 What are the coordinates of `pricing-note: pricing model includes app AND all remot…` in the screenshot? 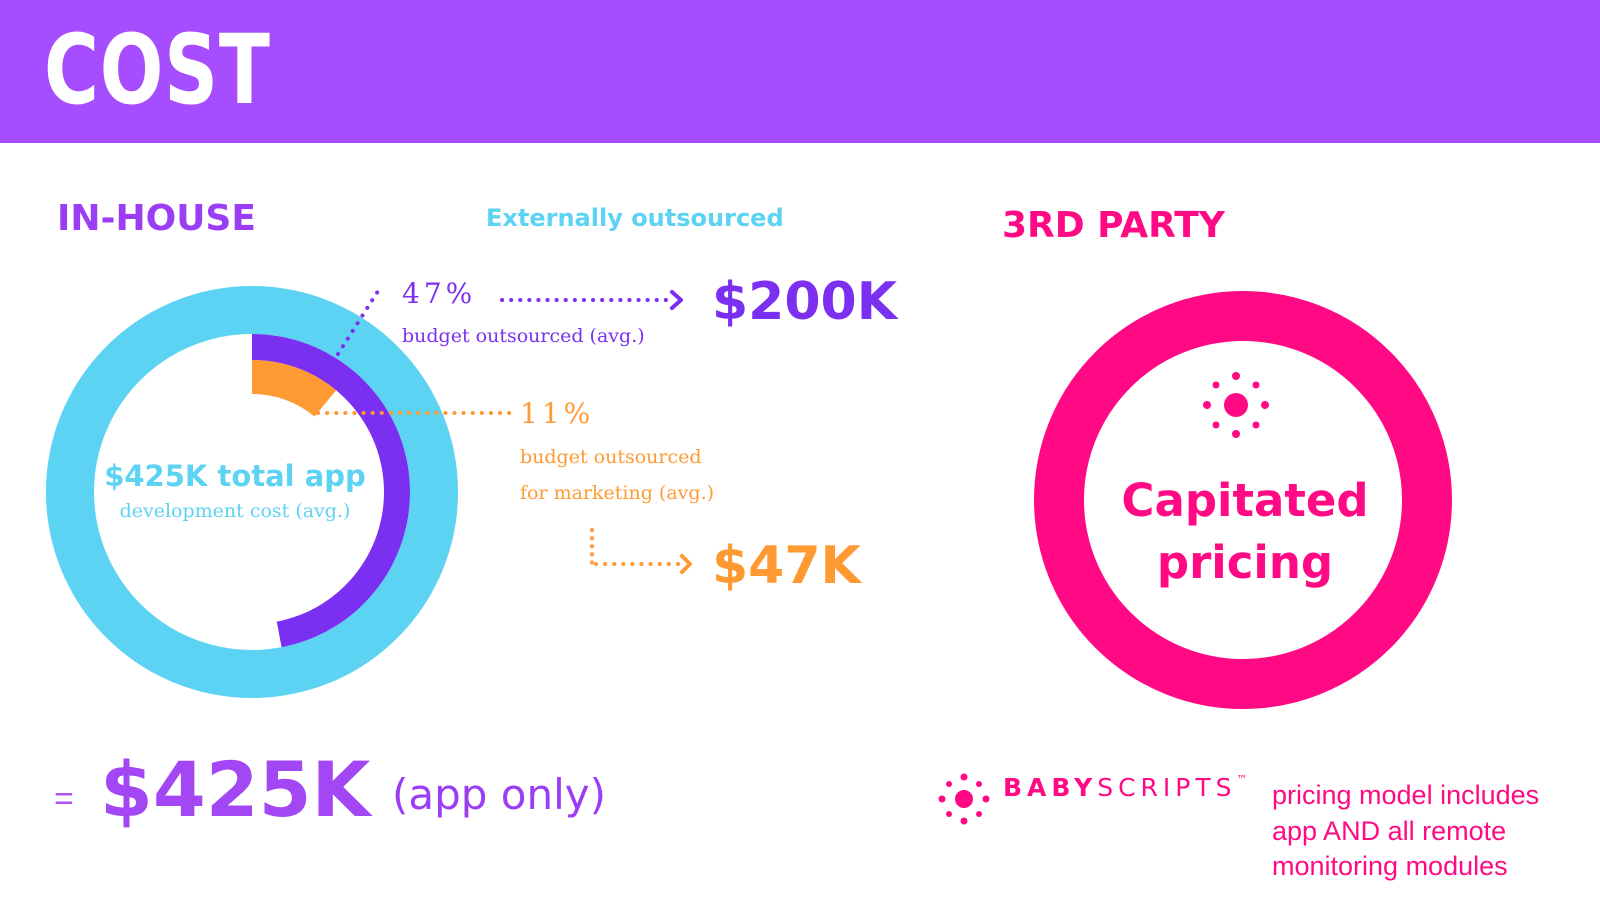 It's located at (1432, 831).